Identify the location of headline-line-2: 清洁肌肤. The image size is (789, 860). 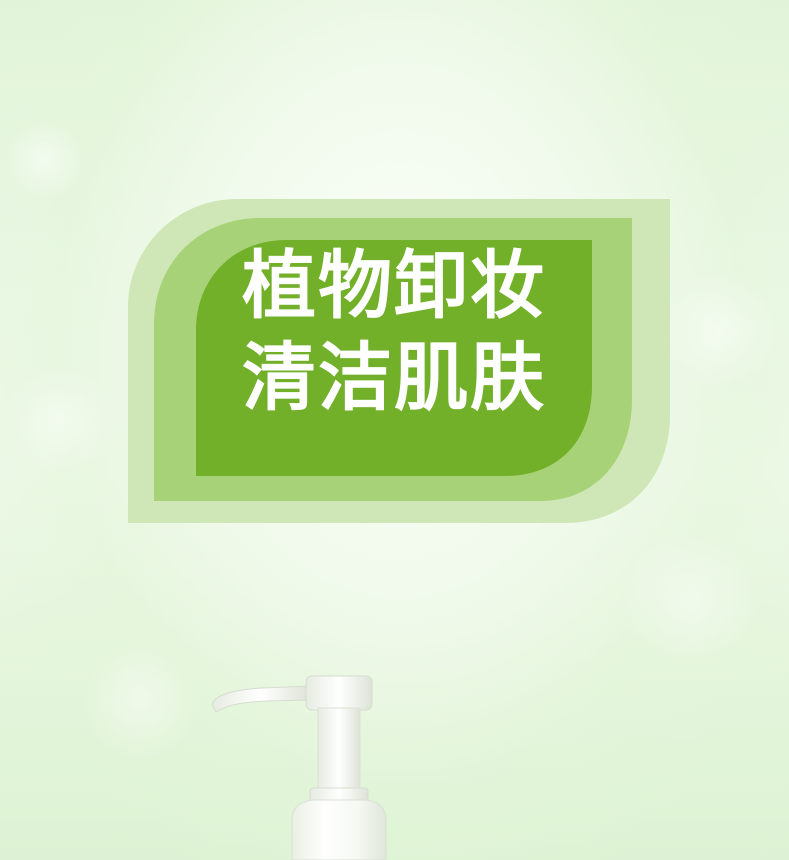
(394, 378).